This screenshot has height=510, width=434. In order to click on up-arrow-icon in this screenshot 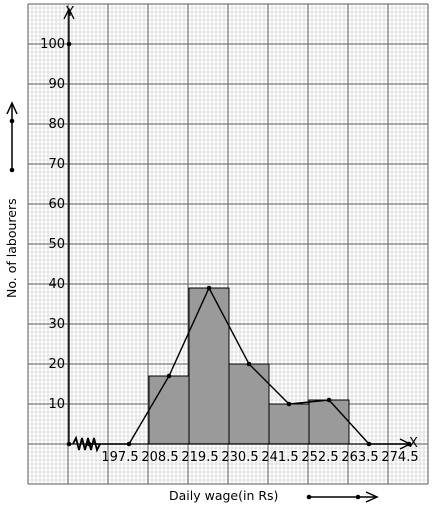, I will do `click(12, 137)`.